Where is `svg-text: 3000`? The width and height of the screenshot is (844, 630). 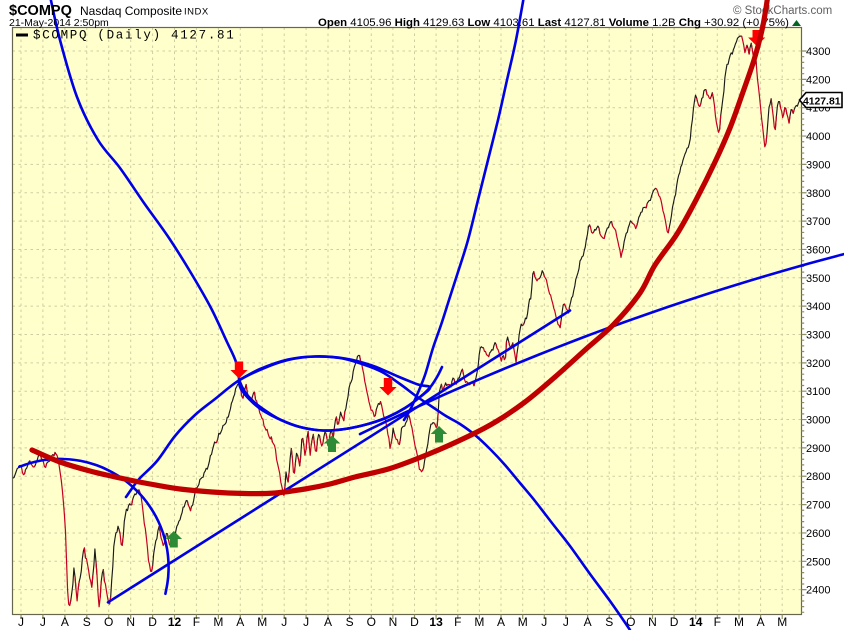 svg-text: 3000 is located at coordinates (818, 421).